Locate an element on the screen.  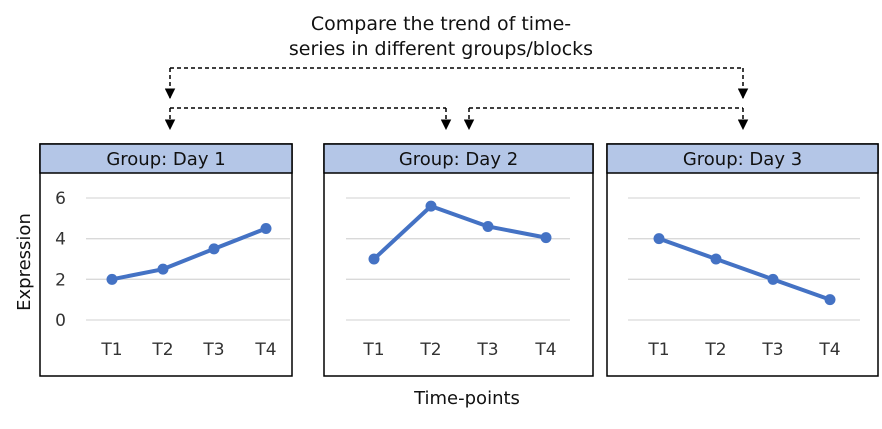
diagram-title-line-1: Compare the trend of time- is located at coordinates (441, 24).